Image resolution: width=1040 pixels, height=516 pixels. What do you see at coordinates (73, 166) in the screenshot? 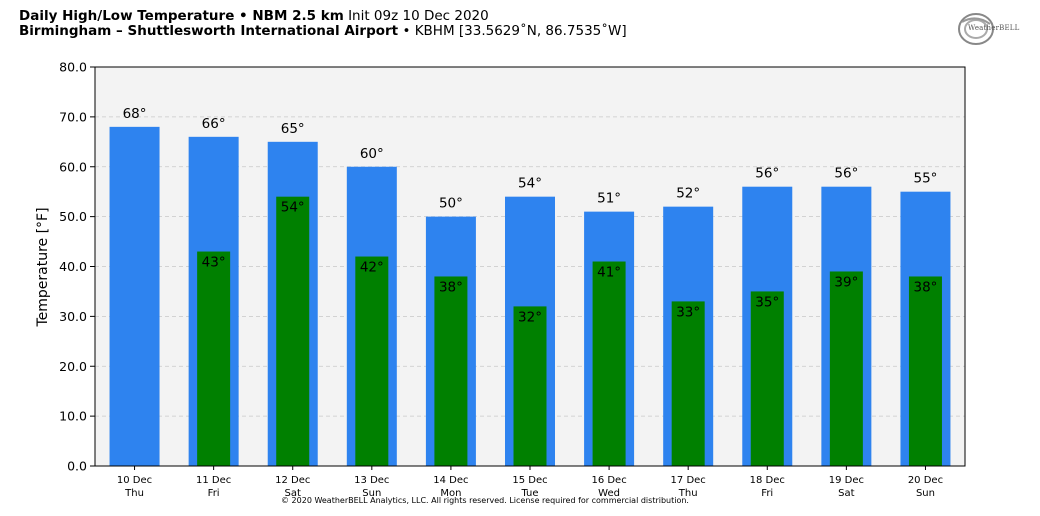
I see `y-tick-label: 60.0` at bounding box center [73, 166].